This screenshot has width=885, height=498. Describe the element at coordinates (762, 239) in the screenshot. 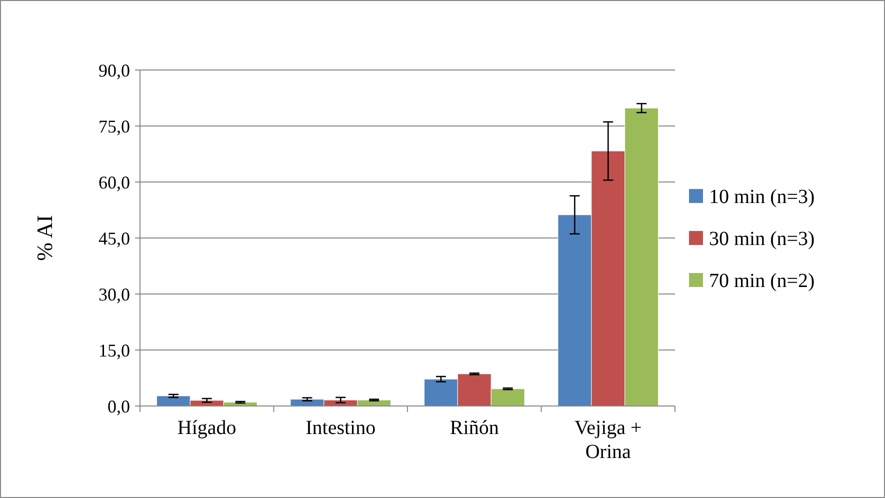

I see `legend-label: 30 min (n=3)` at that location.